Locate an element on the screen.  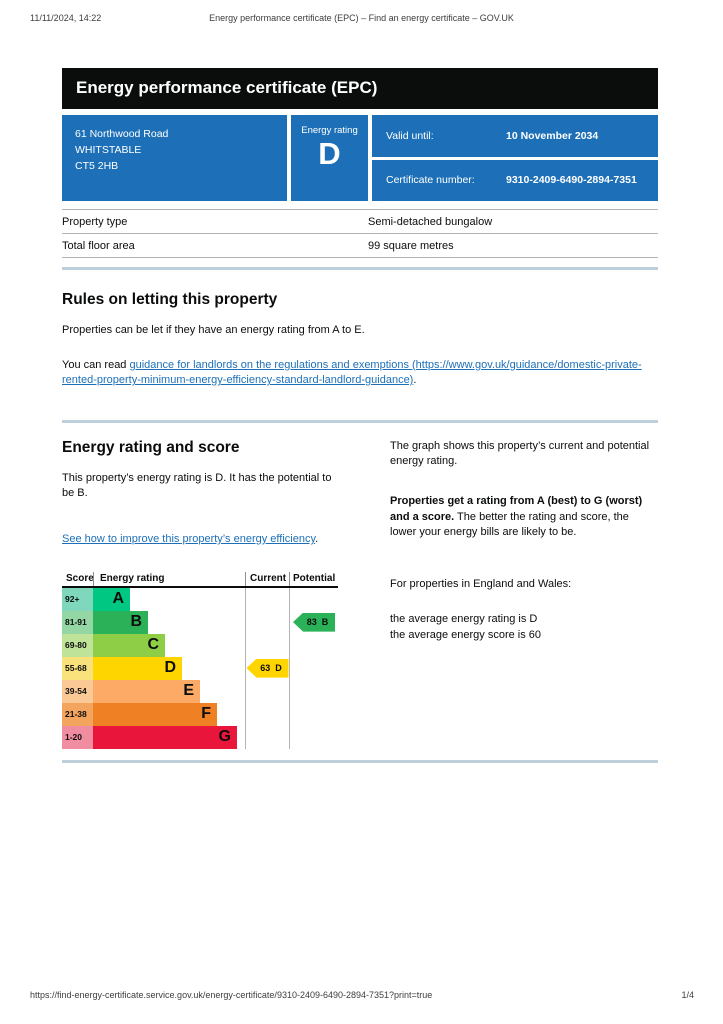
epc-score-range: 55-68 is located at coordinates (77, 668).